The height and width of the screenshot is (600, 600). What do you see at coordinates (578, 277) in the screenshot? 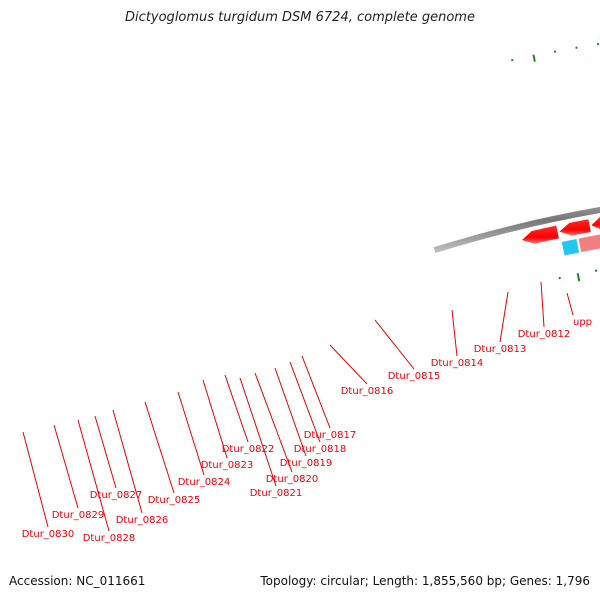
I see `inner-major-tick` at bounding box center [578, 277].